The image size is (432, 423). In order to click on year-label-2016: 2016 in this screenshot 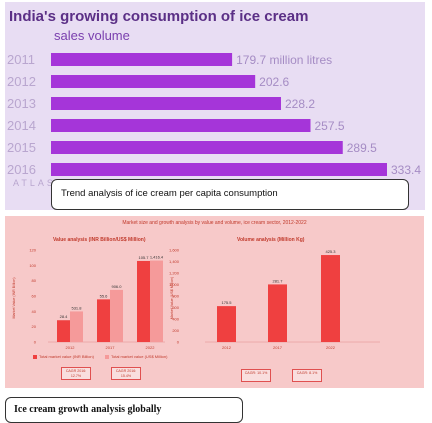, I will do `click(21, 169)`.